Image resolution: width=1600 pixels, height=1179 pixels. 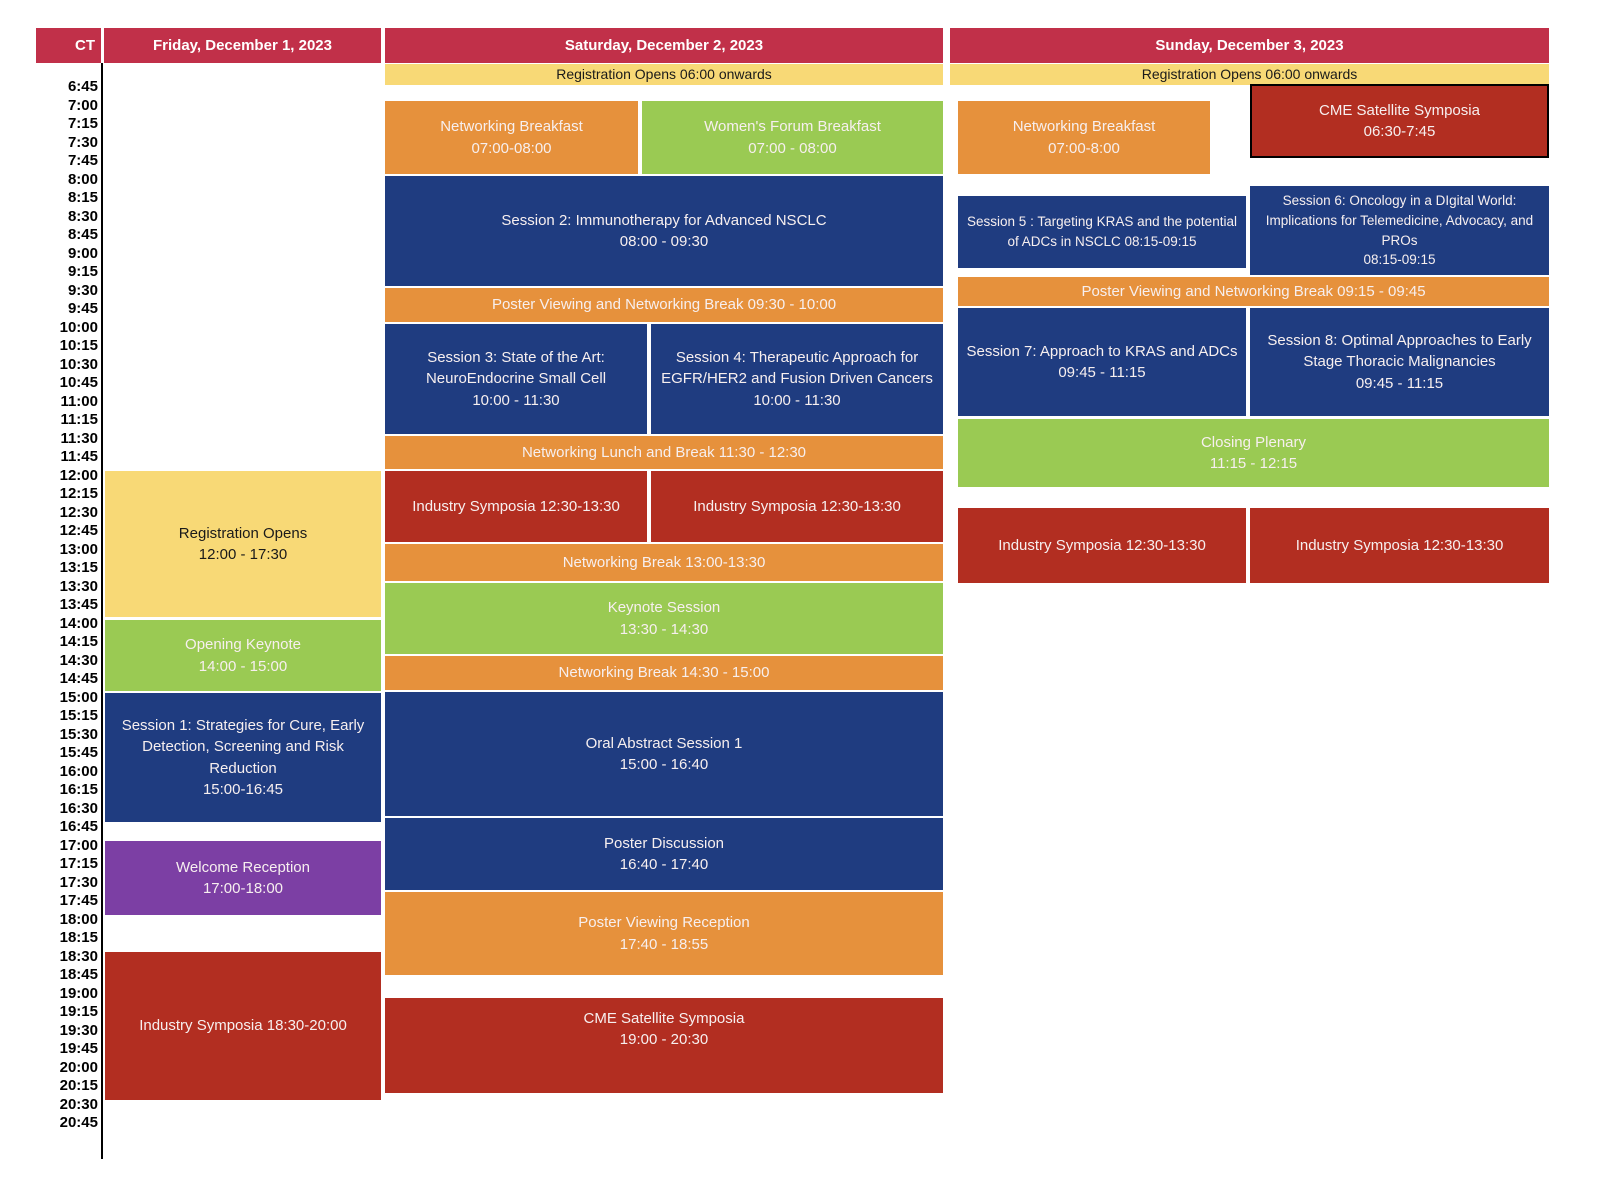 What do you see at coordinates (78, 1030) in the screenshot?
I see `time-label: 19:30` at bounding box center [78, 1030].